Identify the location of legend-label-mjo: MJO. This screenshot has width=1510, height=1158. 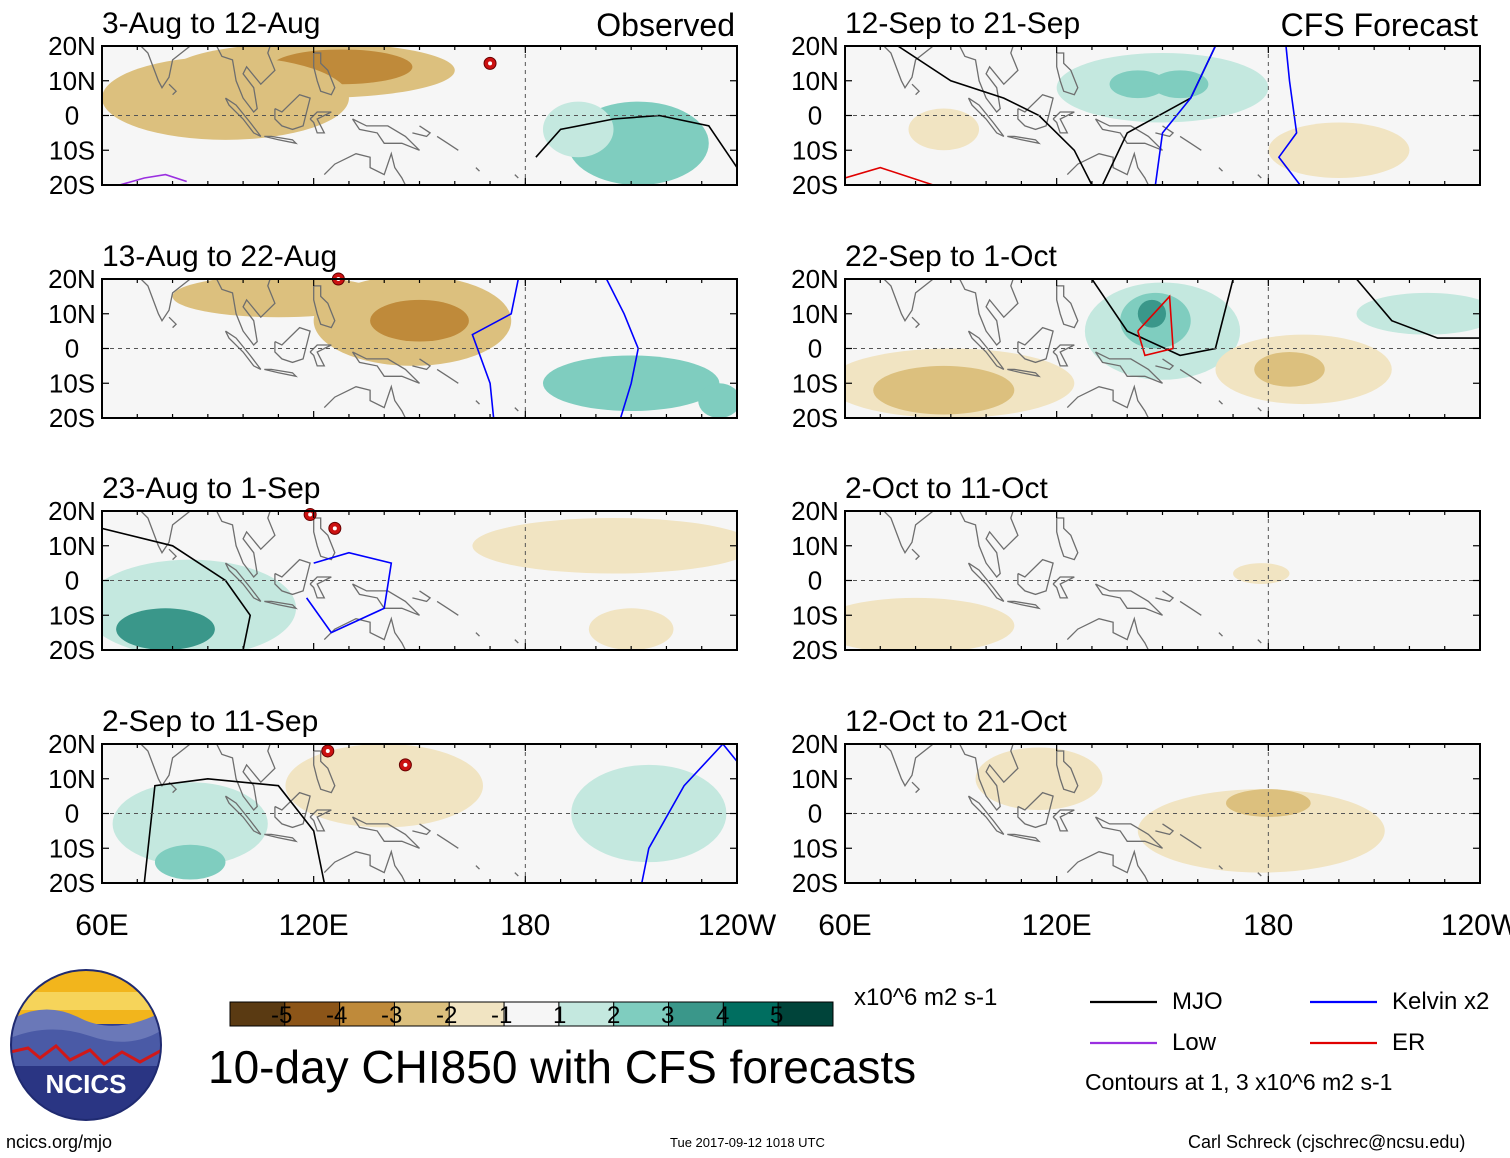
(1197, 1001).